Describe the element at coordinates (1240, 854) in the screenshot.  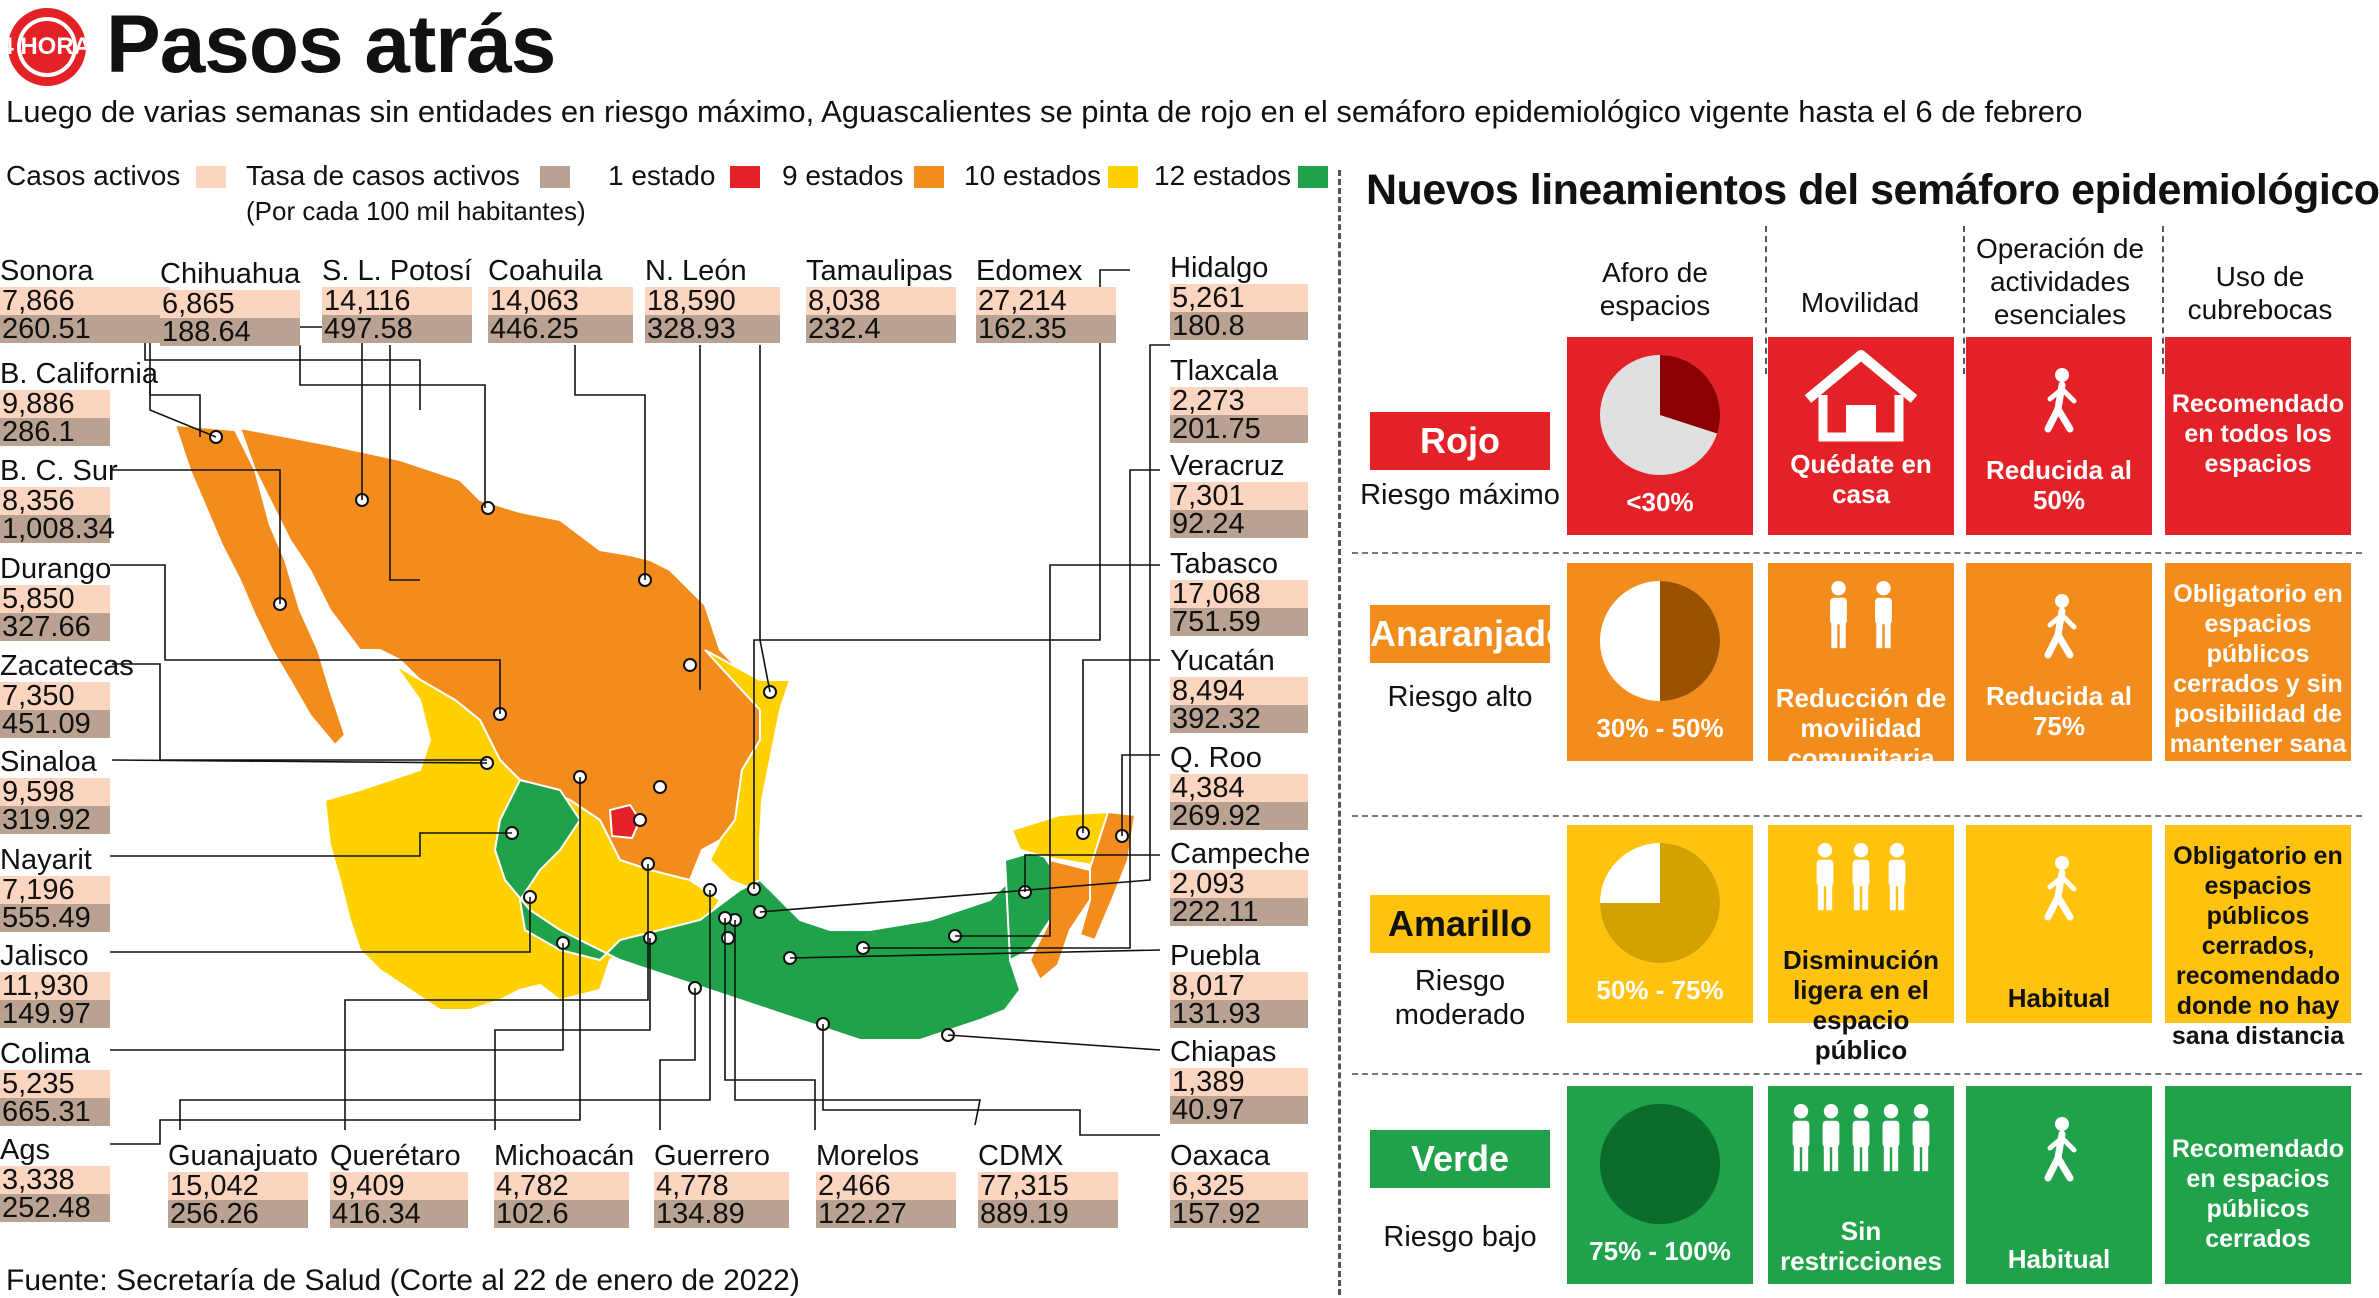
I see `state-name: Campeche` at that location.